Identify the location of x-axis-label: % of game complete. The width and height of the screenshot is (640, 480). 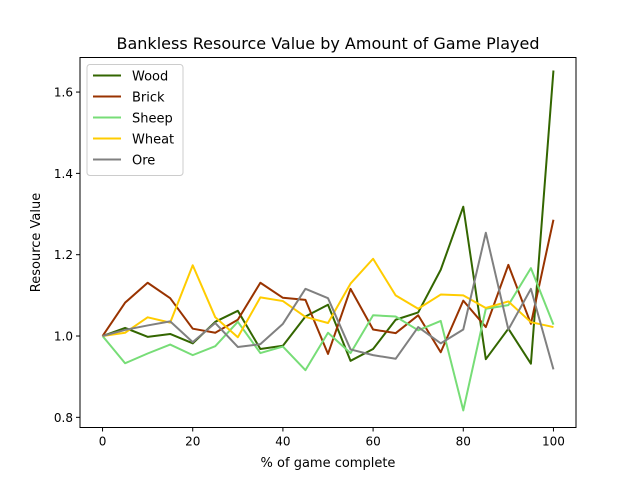
(328, 463).